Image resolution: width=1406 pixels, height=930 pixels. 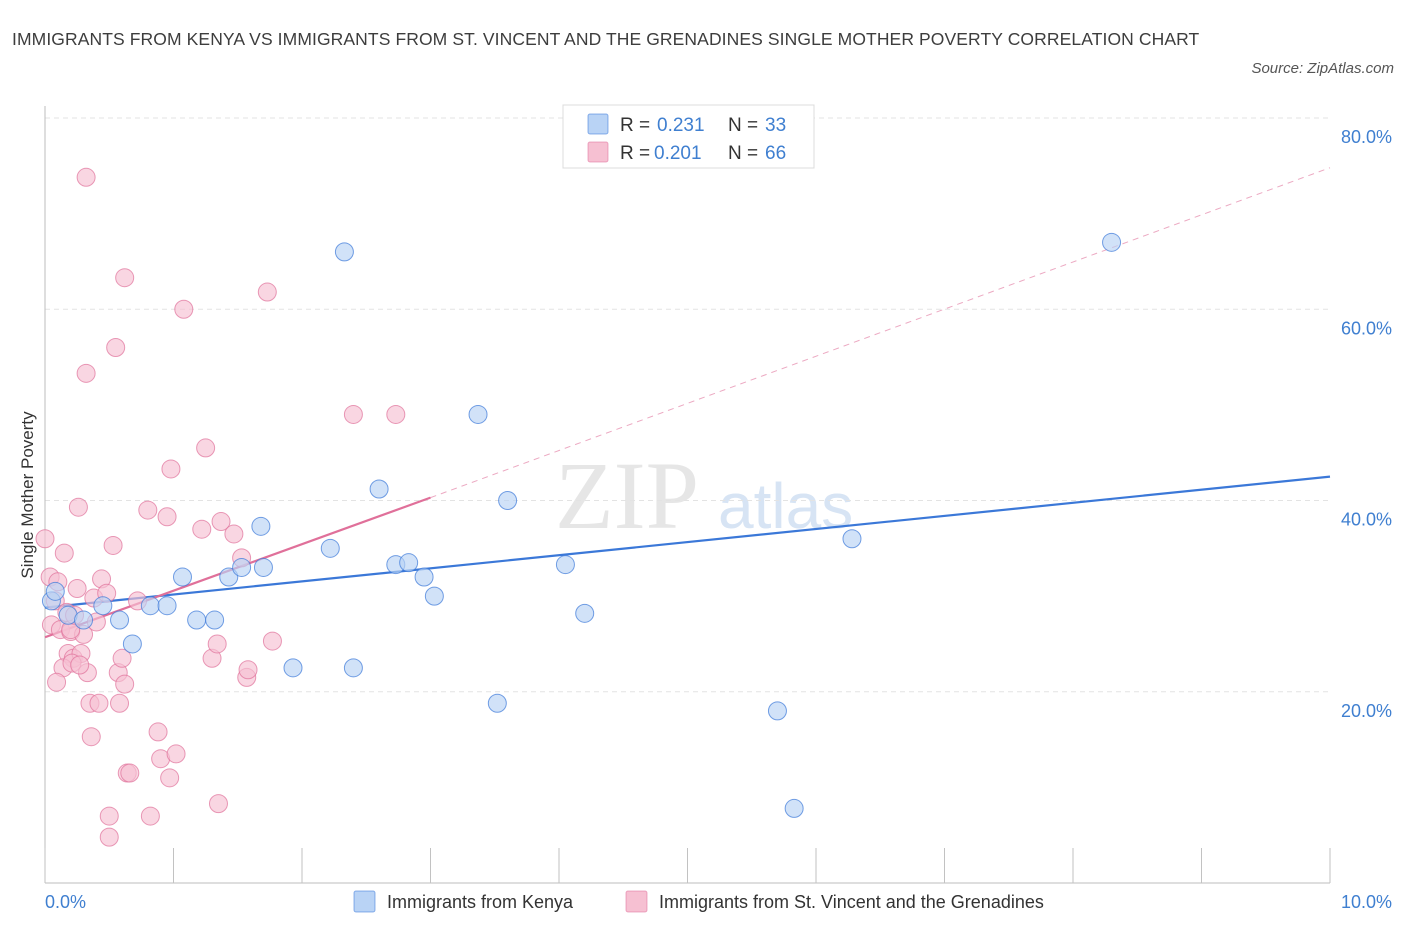 I want to click on x-tick-label: 10.0%, so click(x=1366, y=902).